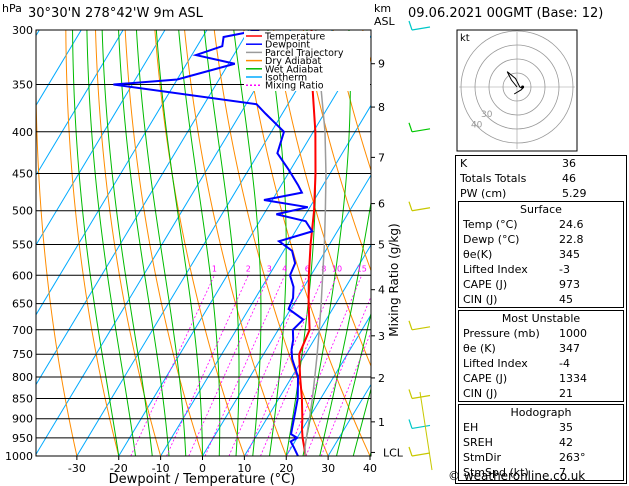 The image size is (629, 486). Describe the element at coordinates (569, 348) in the screenshot. I see `most-unstable-value: 347` at that location.